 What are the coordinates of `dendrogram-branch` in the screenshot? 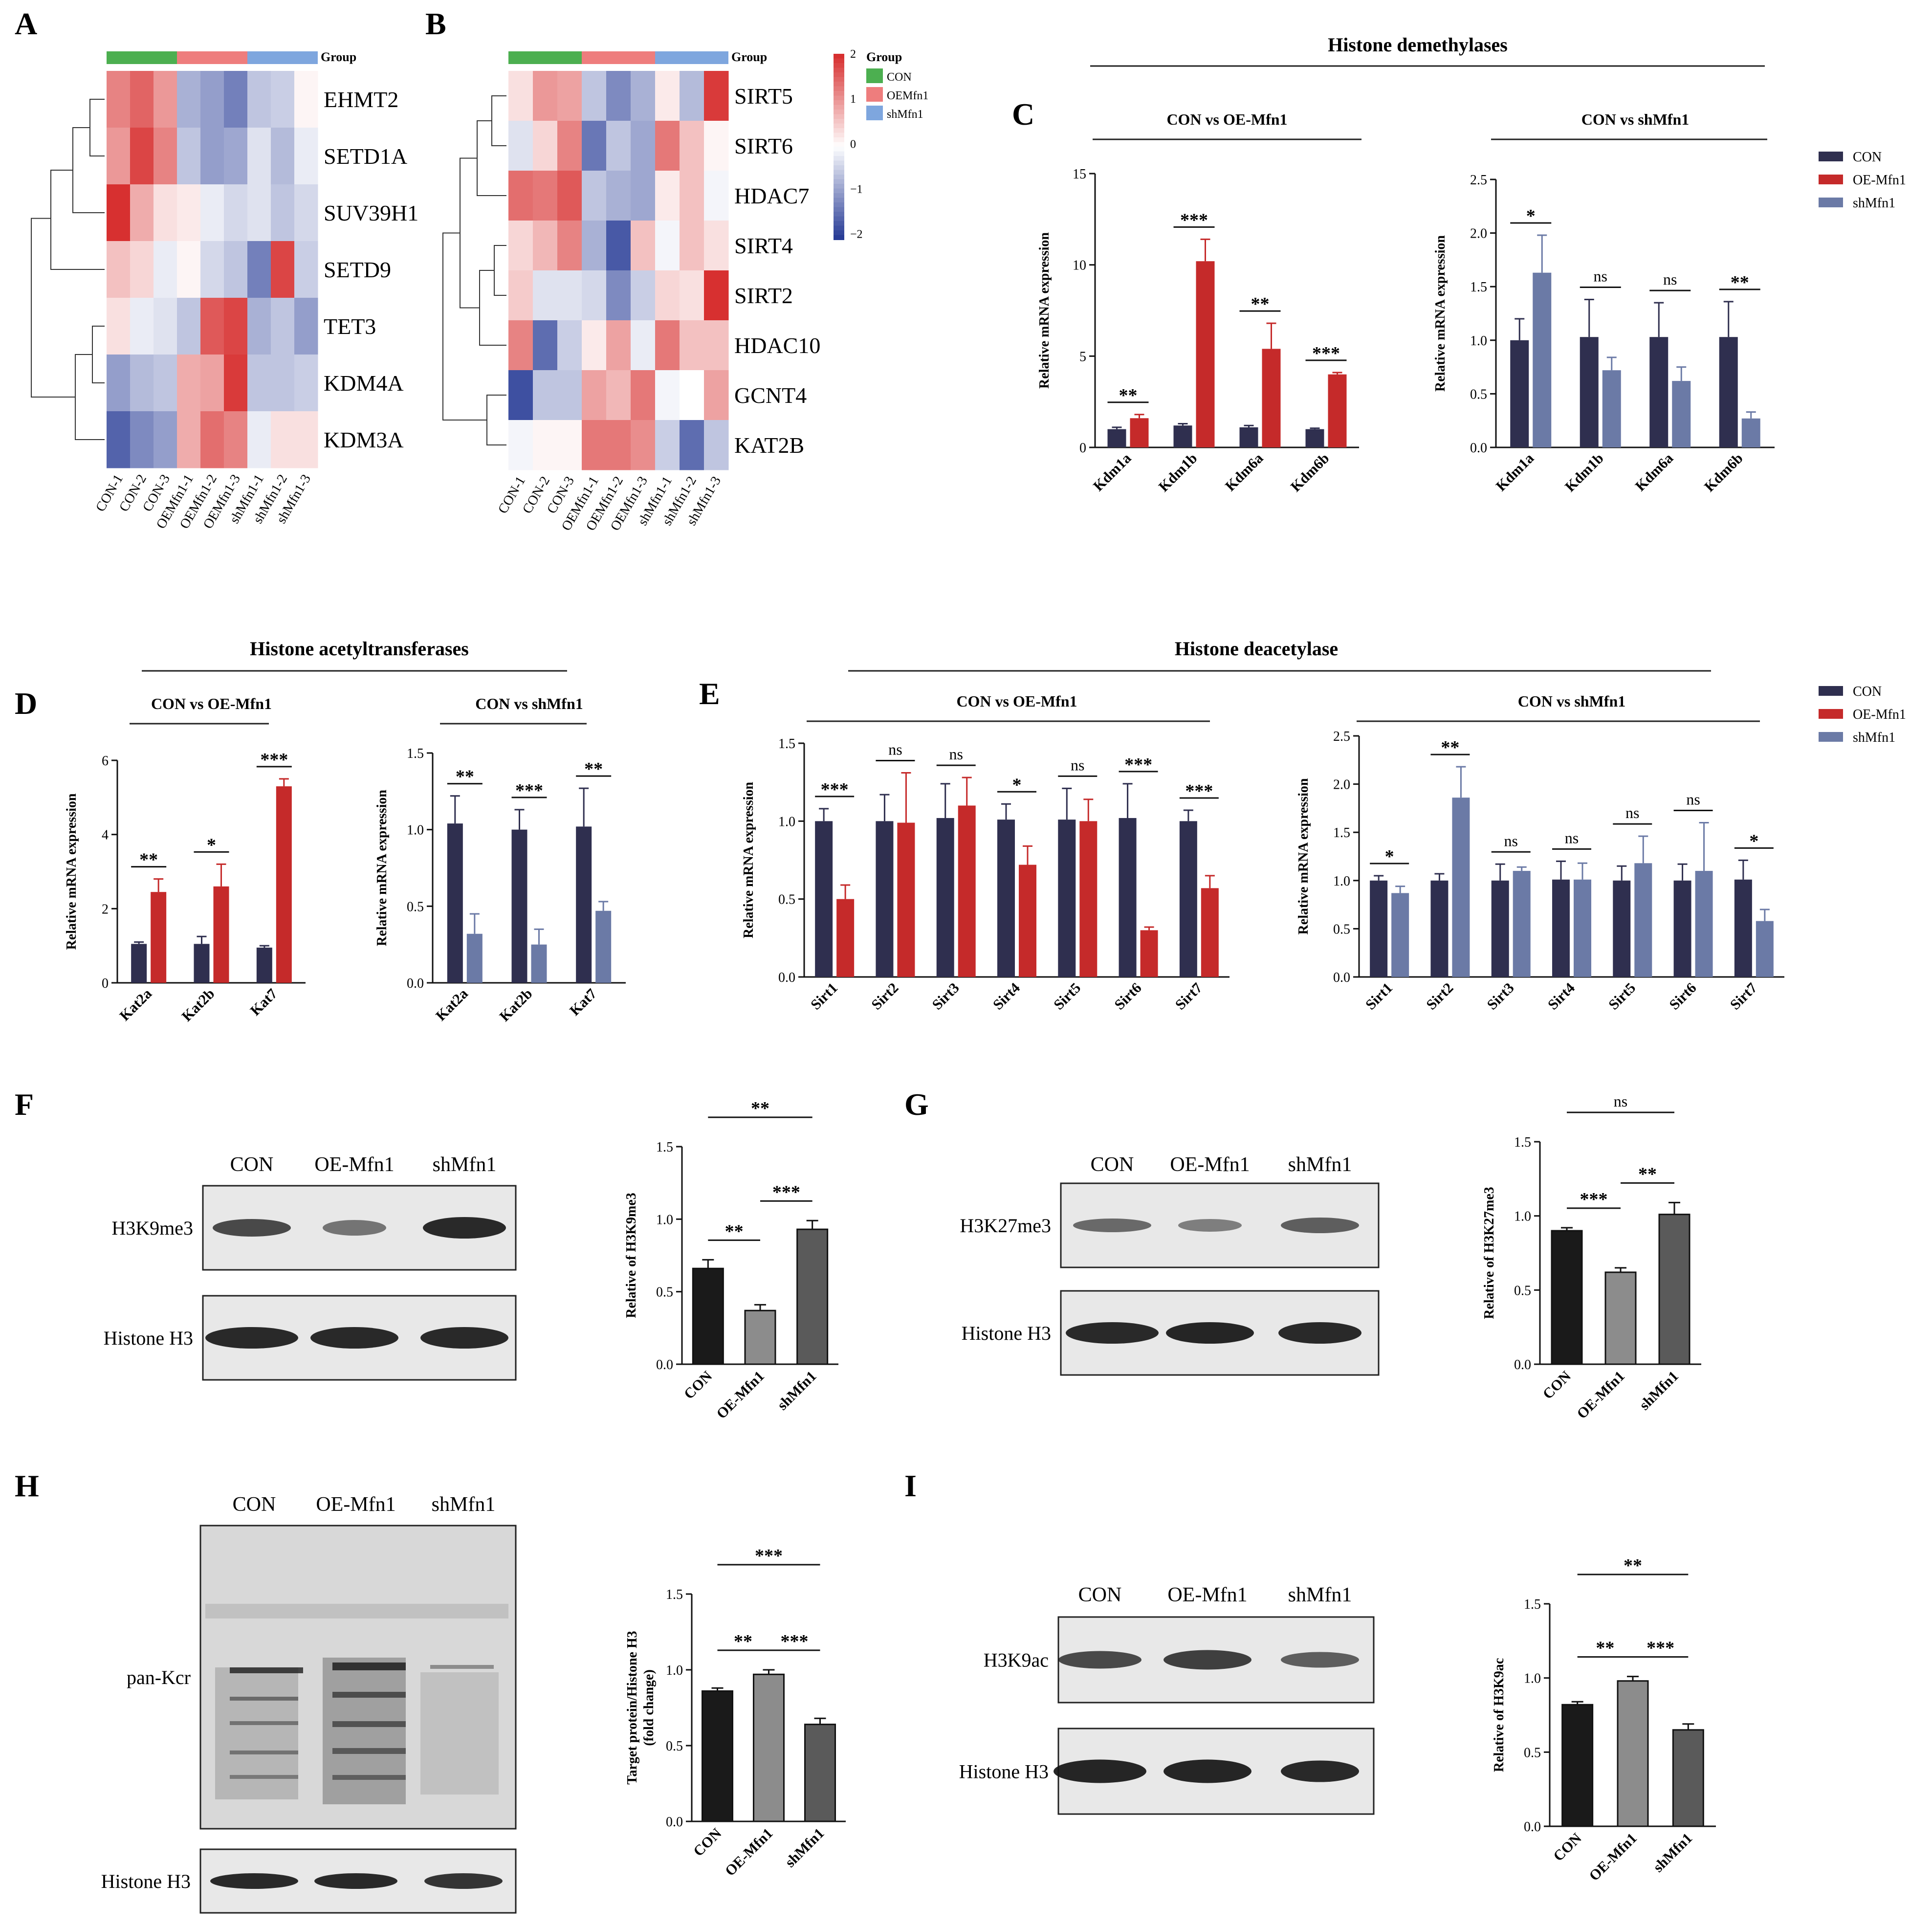 It's located at (88, 170).